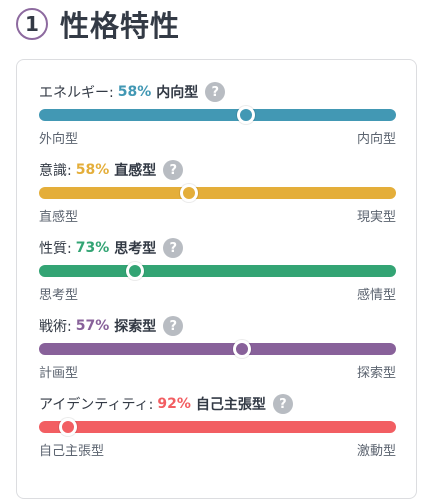  I want to click on trait-energy: エネルギー: 58% 内向型 ? 外向型 内向型, so click(217, 114).